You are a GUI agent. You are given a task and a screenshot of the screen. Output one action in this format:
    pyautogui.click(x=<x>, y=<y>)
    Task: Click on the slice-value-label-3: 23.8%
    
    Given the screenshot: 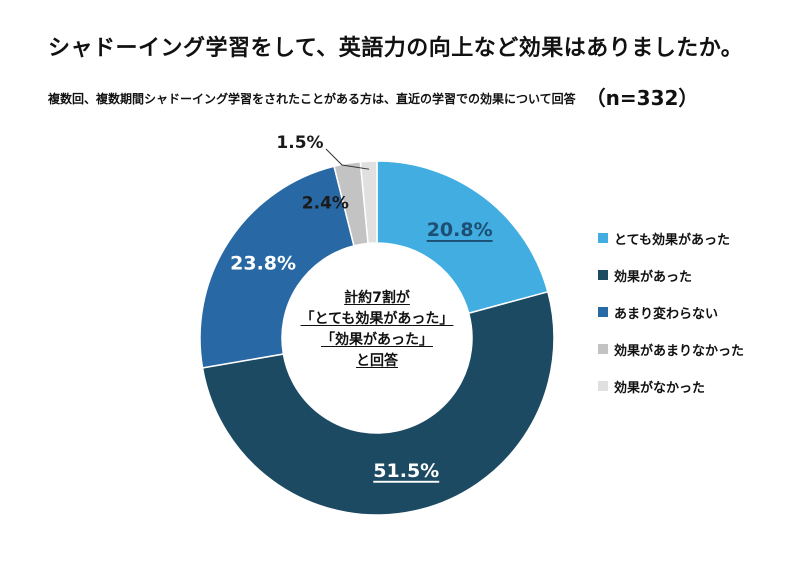 What is the action you would take?
    pyautogui.click(x=263, y=264)
    